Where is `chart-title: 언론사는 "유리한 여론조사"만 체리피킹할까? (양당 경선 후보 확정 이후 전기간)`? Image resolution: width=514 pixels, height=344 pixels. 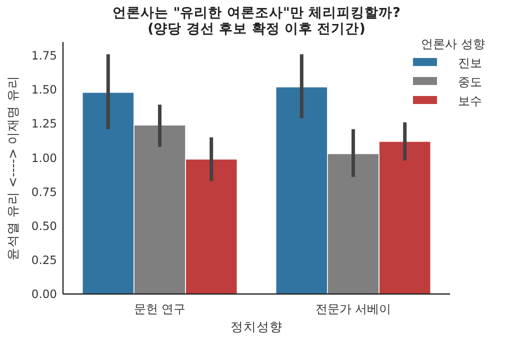 chart-title: 언론사는 "유리한 여론조사"만 체리피킹할까? (양당 경선 후보 확정 이후 전기간) is located at coordinates (256, 21).